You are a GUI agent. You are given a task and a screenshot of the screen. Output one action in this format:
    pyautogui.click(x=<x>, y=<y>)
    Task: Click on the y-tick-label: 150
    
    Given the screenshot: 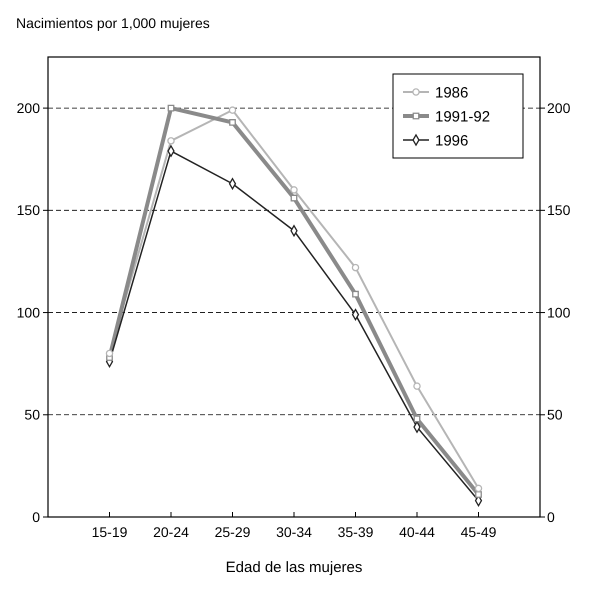 What is the action you would take?
    pyautogui.click(x=28, y=210)
    